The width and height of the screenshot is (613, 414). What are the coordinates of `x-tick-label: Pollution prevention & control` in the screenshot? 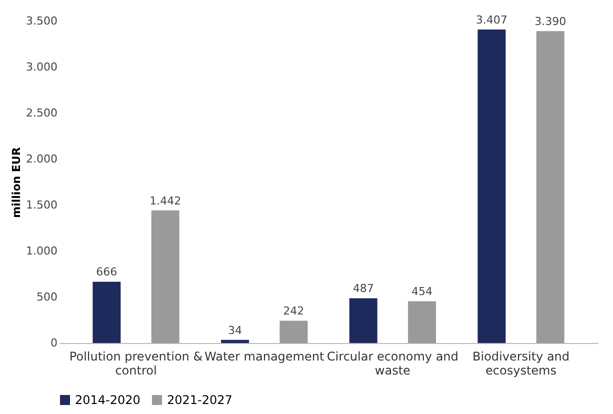 It's located at (136, 364).